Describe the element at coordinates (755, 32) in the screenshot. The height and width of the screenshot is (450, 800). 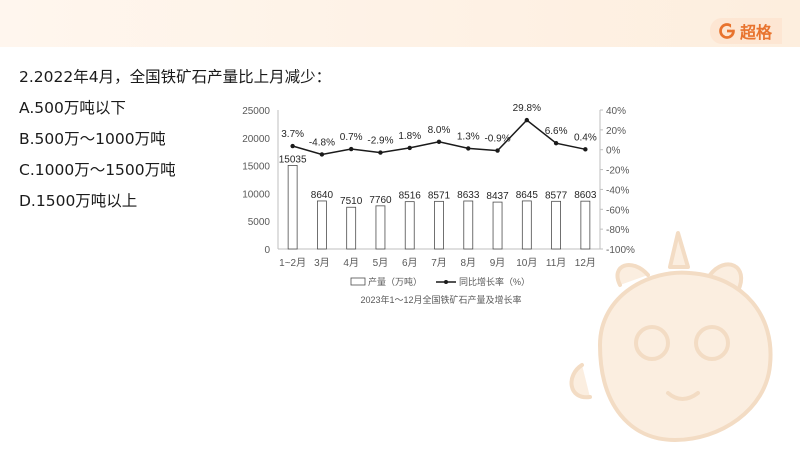
I see `brand-logo-text: 超格` at that location.